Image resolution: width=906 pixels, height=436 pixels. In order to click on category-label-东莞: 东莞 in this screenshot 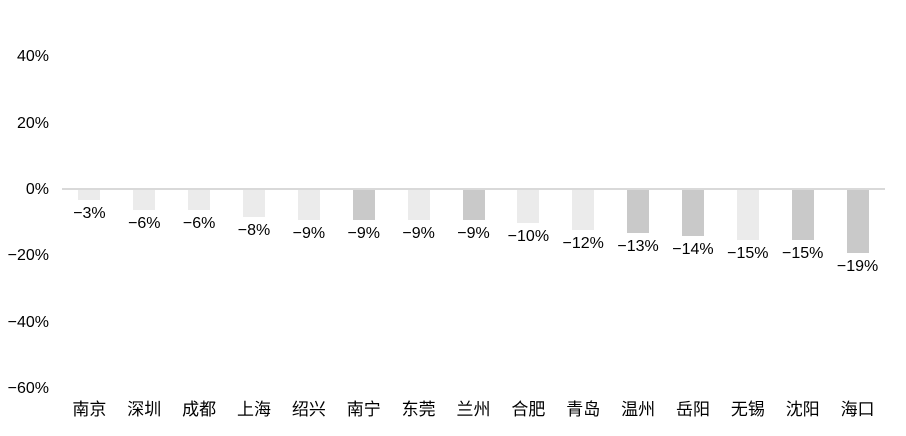, I will do `click(418, 409)`.